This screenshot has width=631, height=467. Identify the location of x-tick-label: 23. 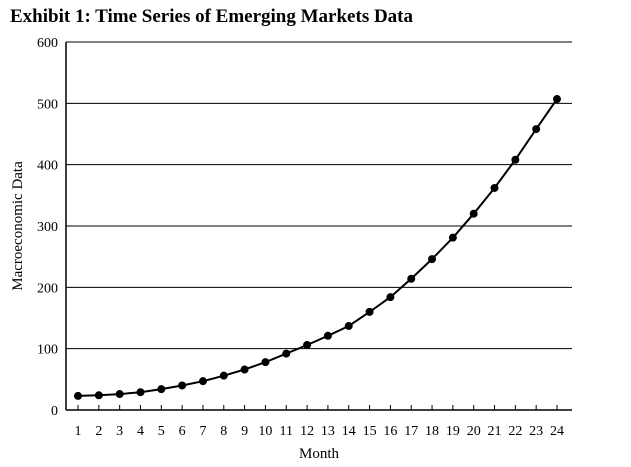
(536, 431).